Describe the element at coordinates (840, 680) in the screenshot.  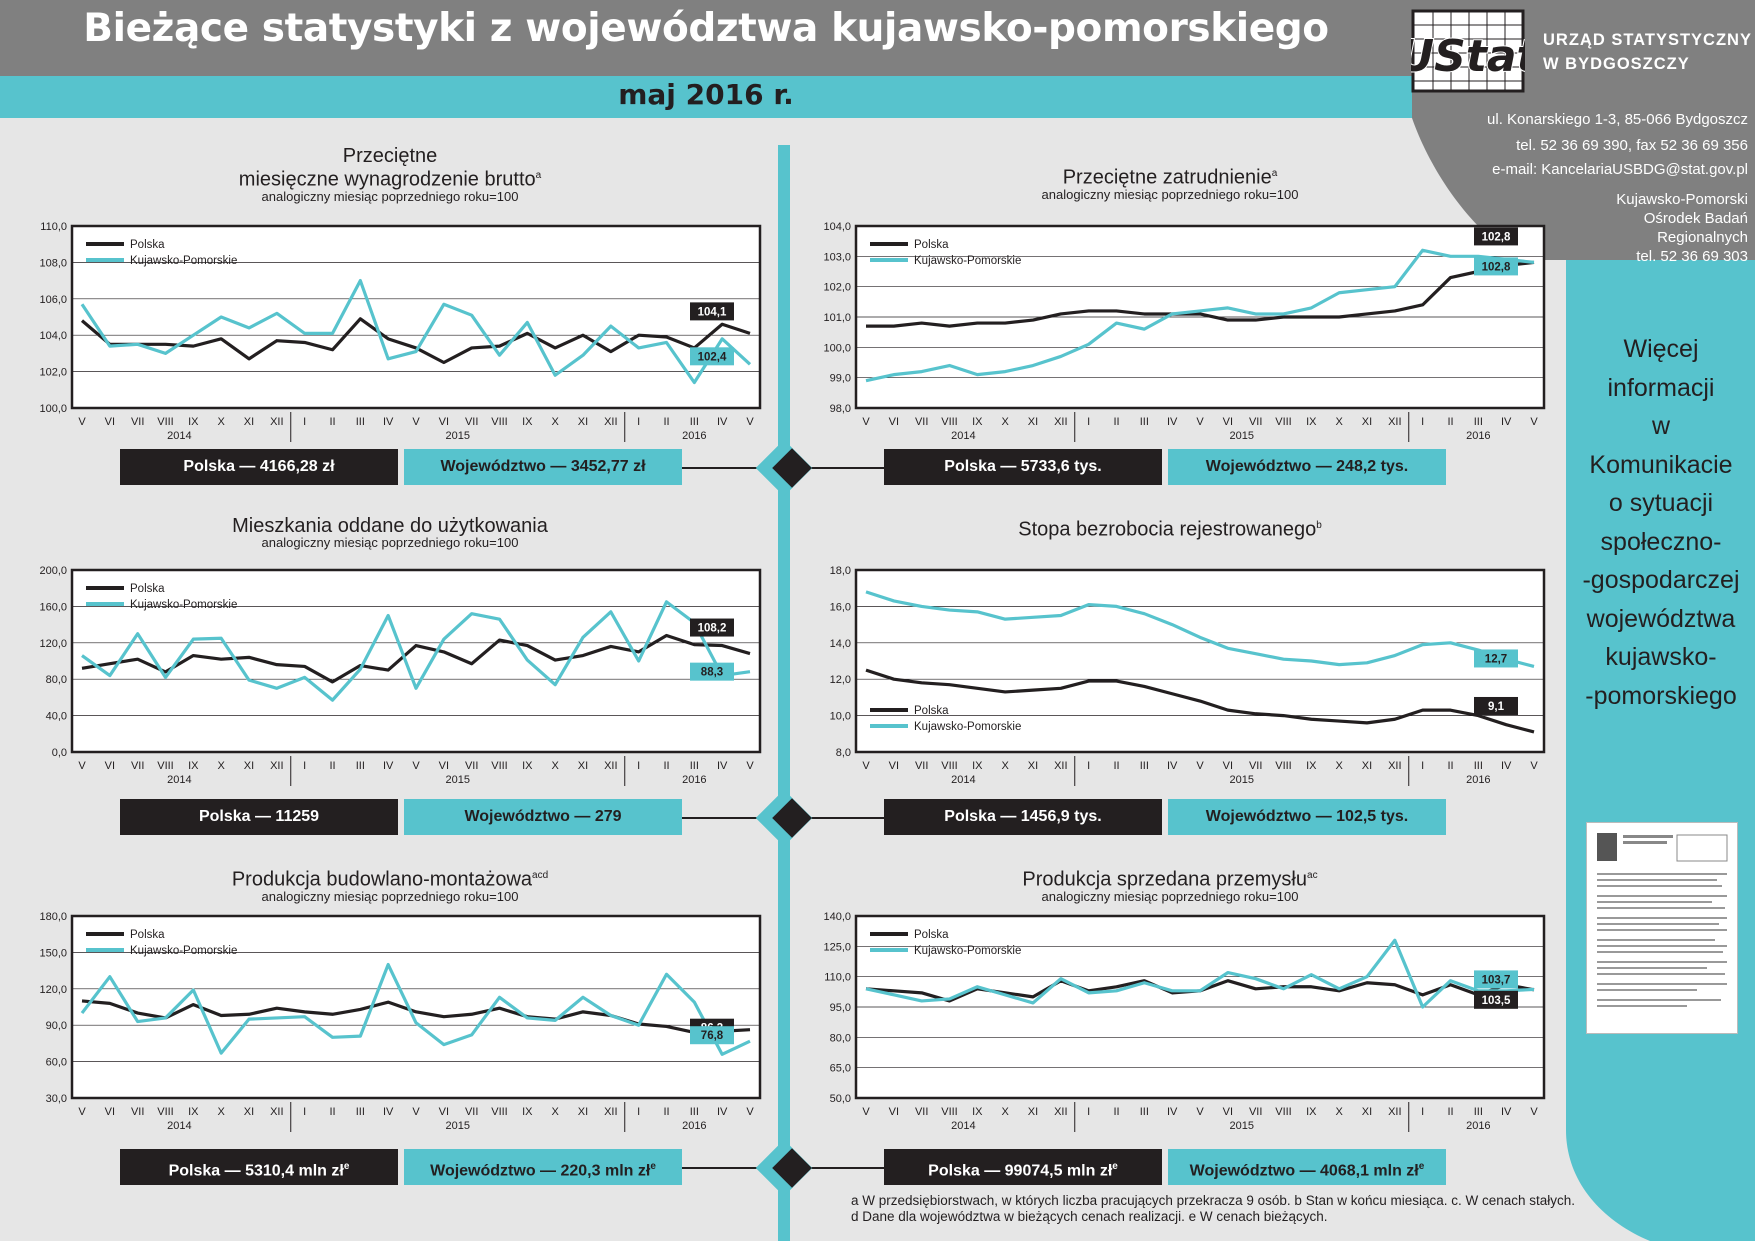
I see `y-tick-label: 12,0` at that location.